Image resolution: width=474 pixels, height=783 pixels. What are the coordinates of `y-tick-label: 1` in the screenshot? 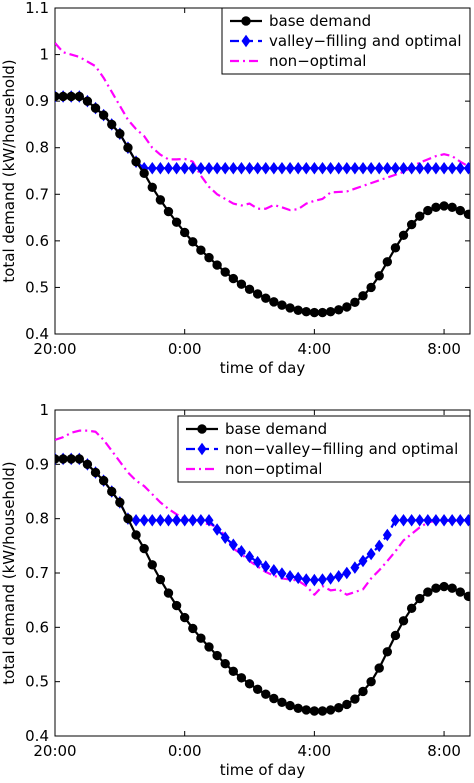 It's located at (44, 55).